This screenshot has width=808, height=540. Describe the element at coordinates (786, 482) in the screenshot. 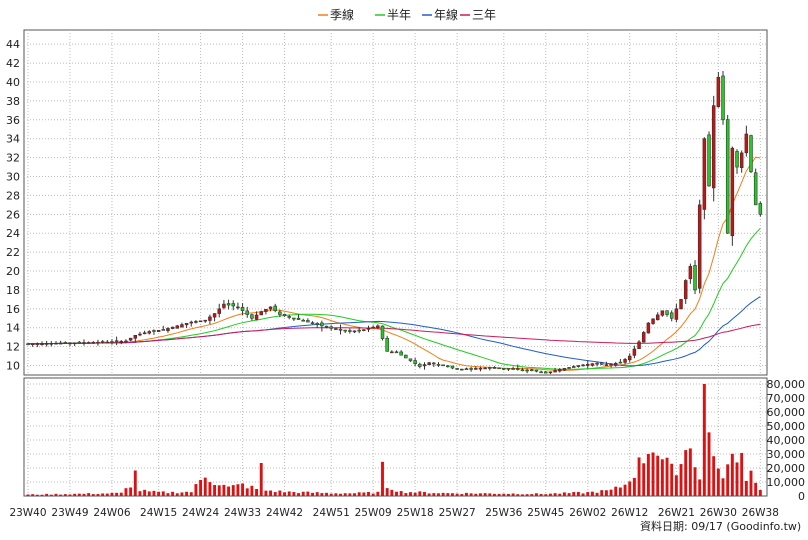

I see `volume-tick-label: 10,000` at that location.